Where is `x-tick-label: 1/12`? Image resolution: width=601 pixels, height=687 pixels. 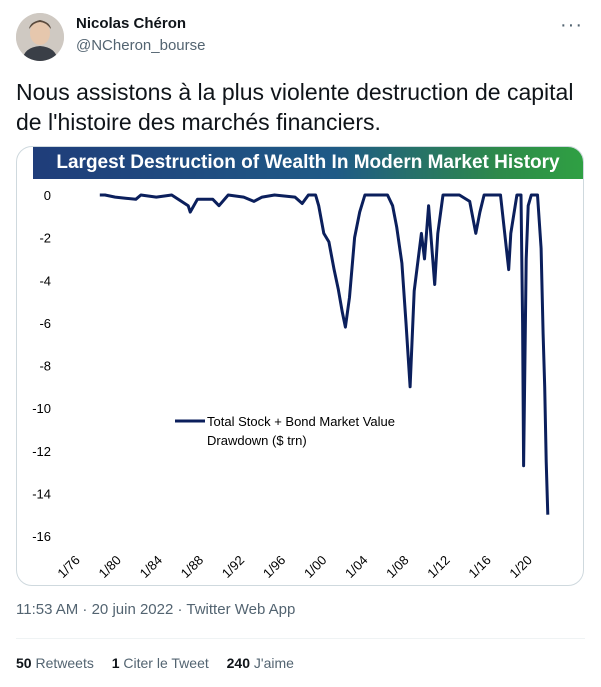
x-tick-label: 1/12 is located at coordinates (438, 566).